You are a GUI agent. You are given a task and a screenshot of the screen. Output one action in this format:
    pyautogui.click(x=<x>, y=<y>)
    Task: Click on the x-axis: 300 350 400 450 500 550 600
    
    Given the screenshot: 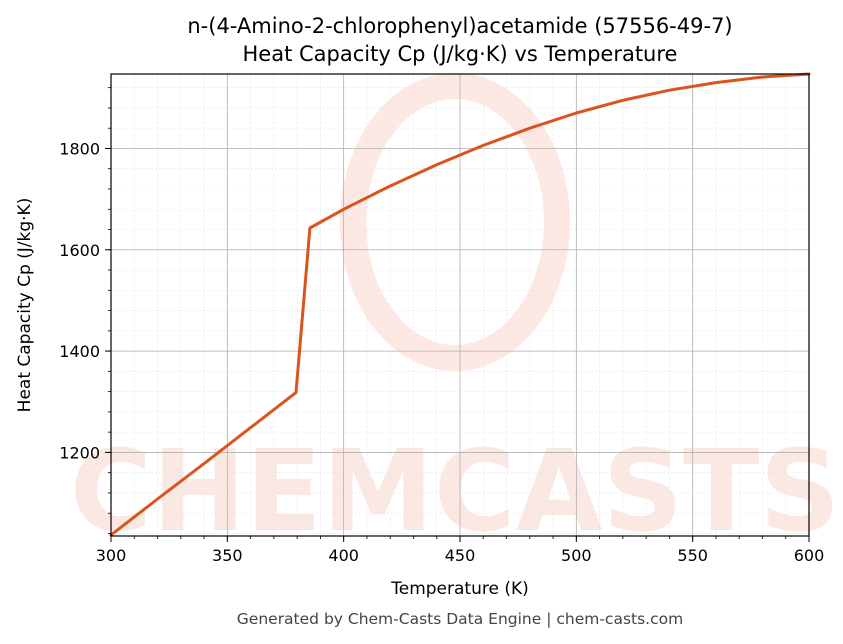 What is the action you would take?
    pyautogui.click(x=460, y=550)
    